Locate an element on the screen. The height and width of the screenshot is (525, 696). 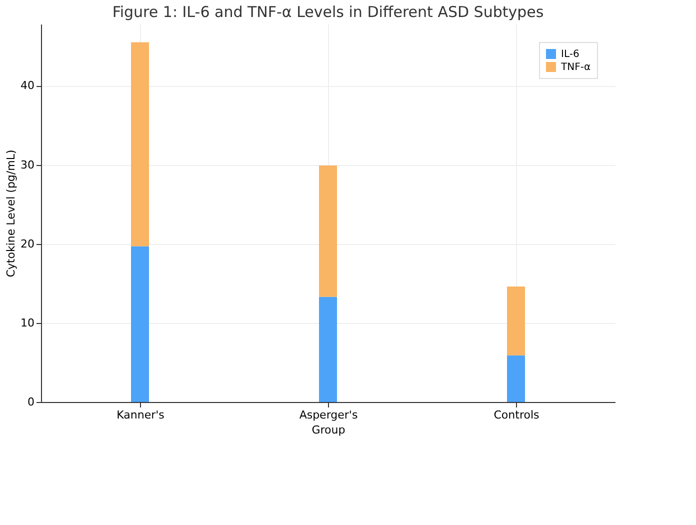
y-axis-title: Cytokine Level (pg/mL) is located at coordinates (11, 214).